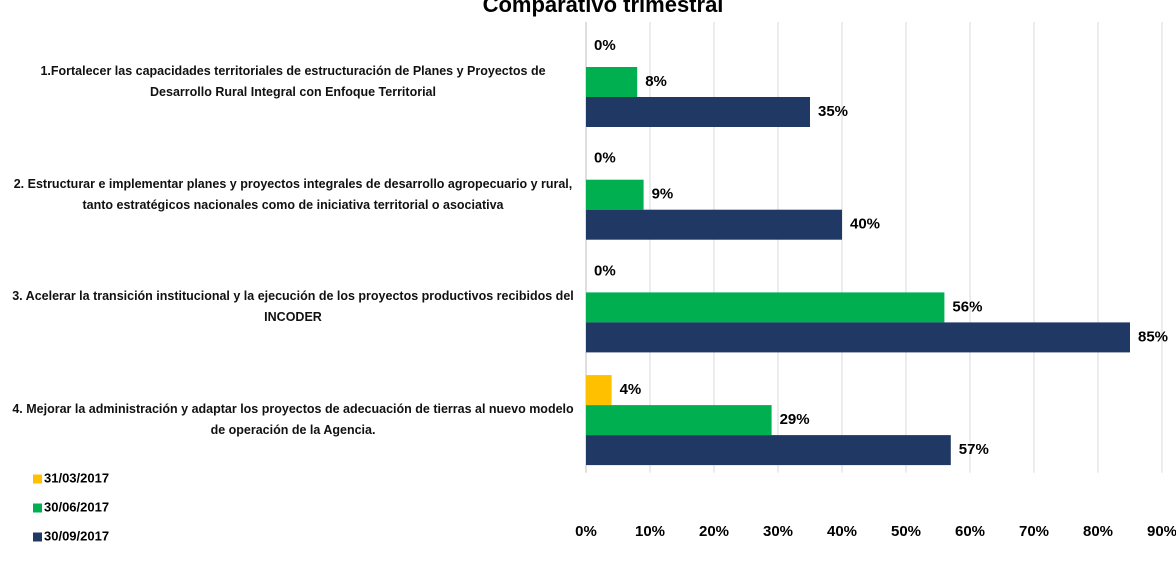 The image size is (1176, 563). I want to click on x-tick-label: 20%, so click(714, 531).